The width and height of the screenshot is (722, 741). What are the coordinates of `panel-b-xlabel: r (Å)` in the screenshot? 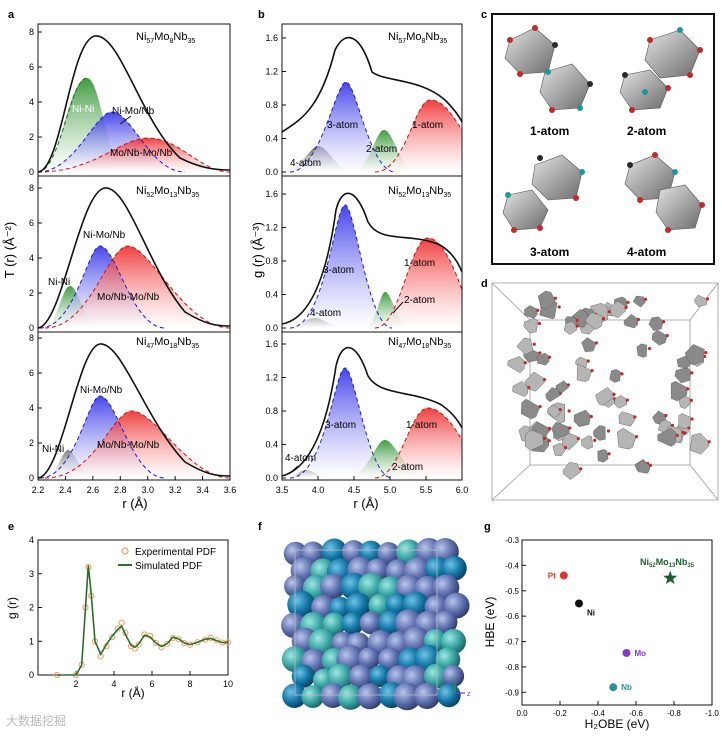 It's located at (365, 503).